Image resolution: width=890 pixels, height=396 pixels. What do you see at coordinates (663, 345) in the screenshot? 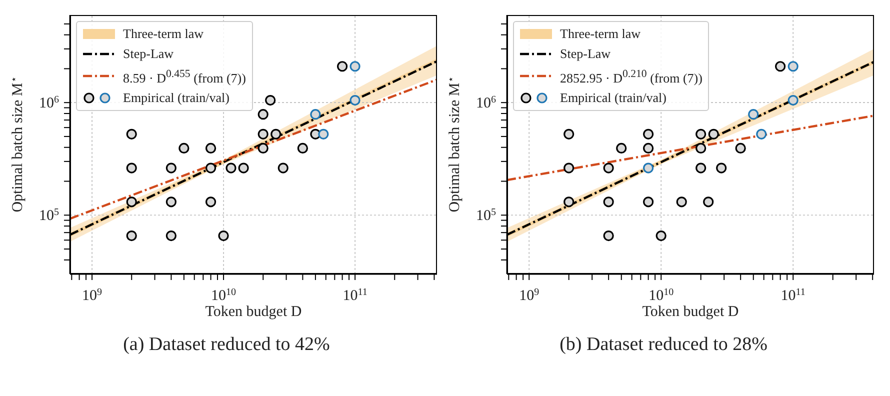
I see `text: (b) Dataset reduced to 28%` at bounding box center [663, 345].